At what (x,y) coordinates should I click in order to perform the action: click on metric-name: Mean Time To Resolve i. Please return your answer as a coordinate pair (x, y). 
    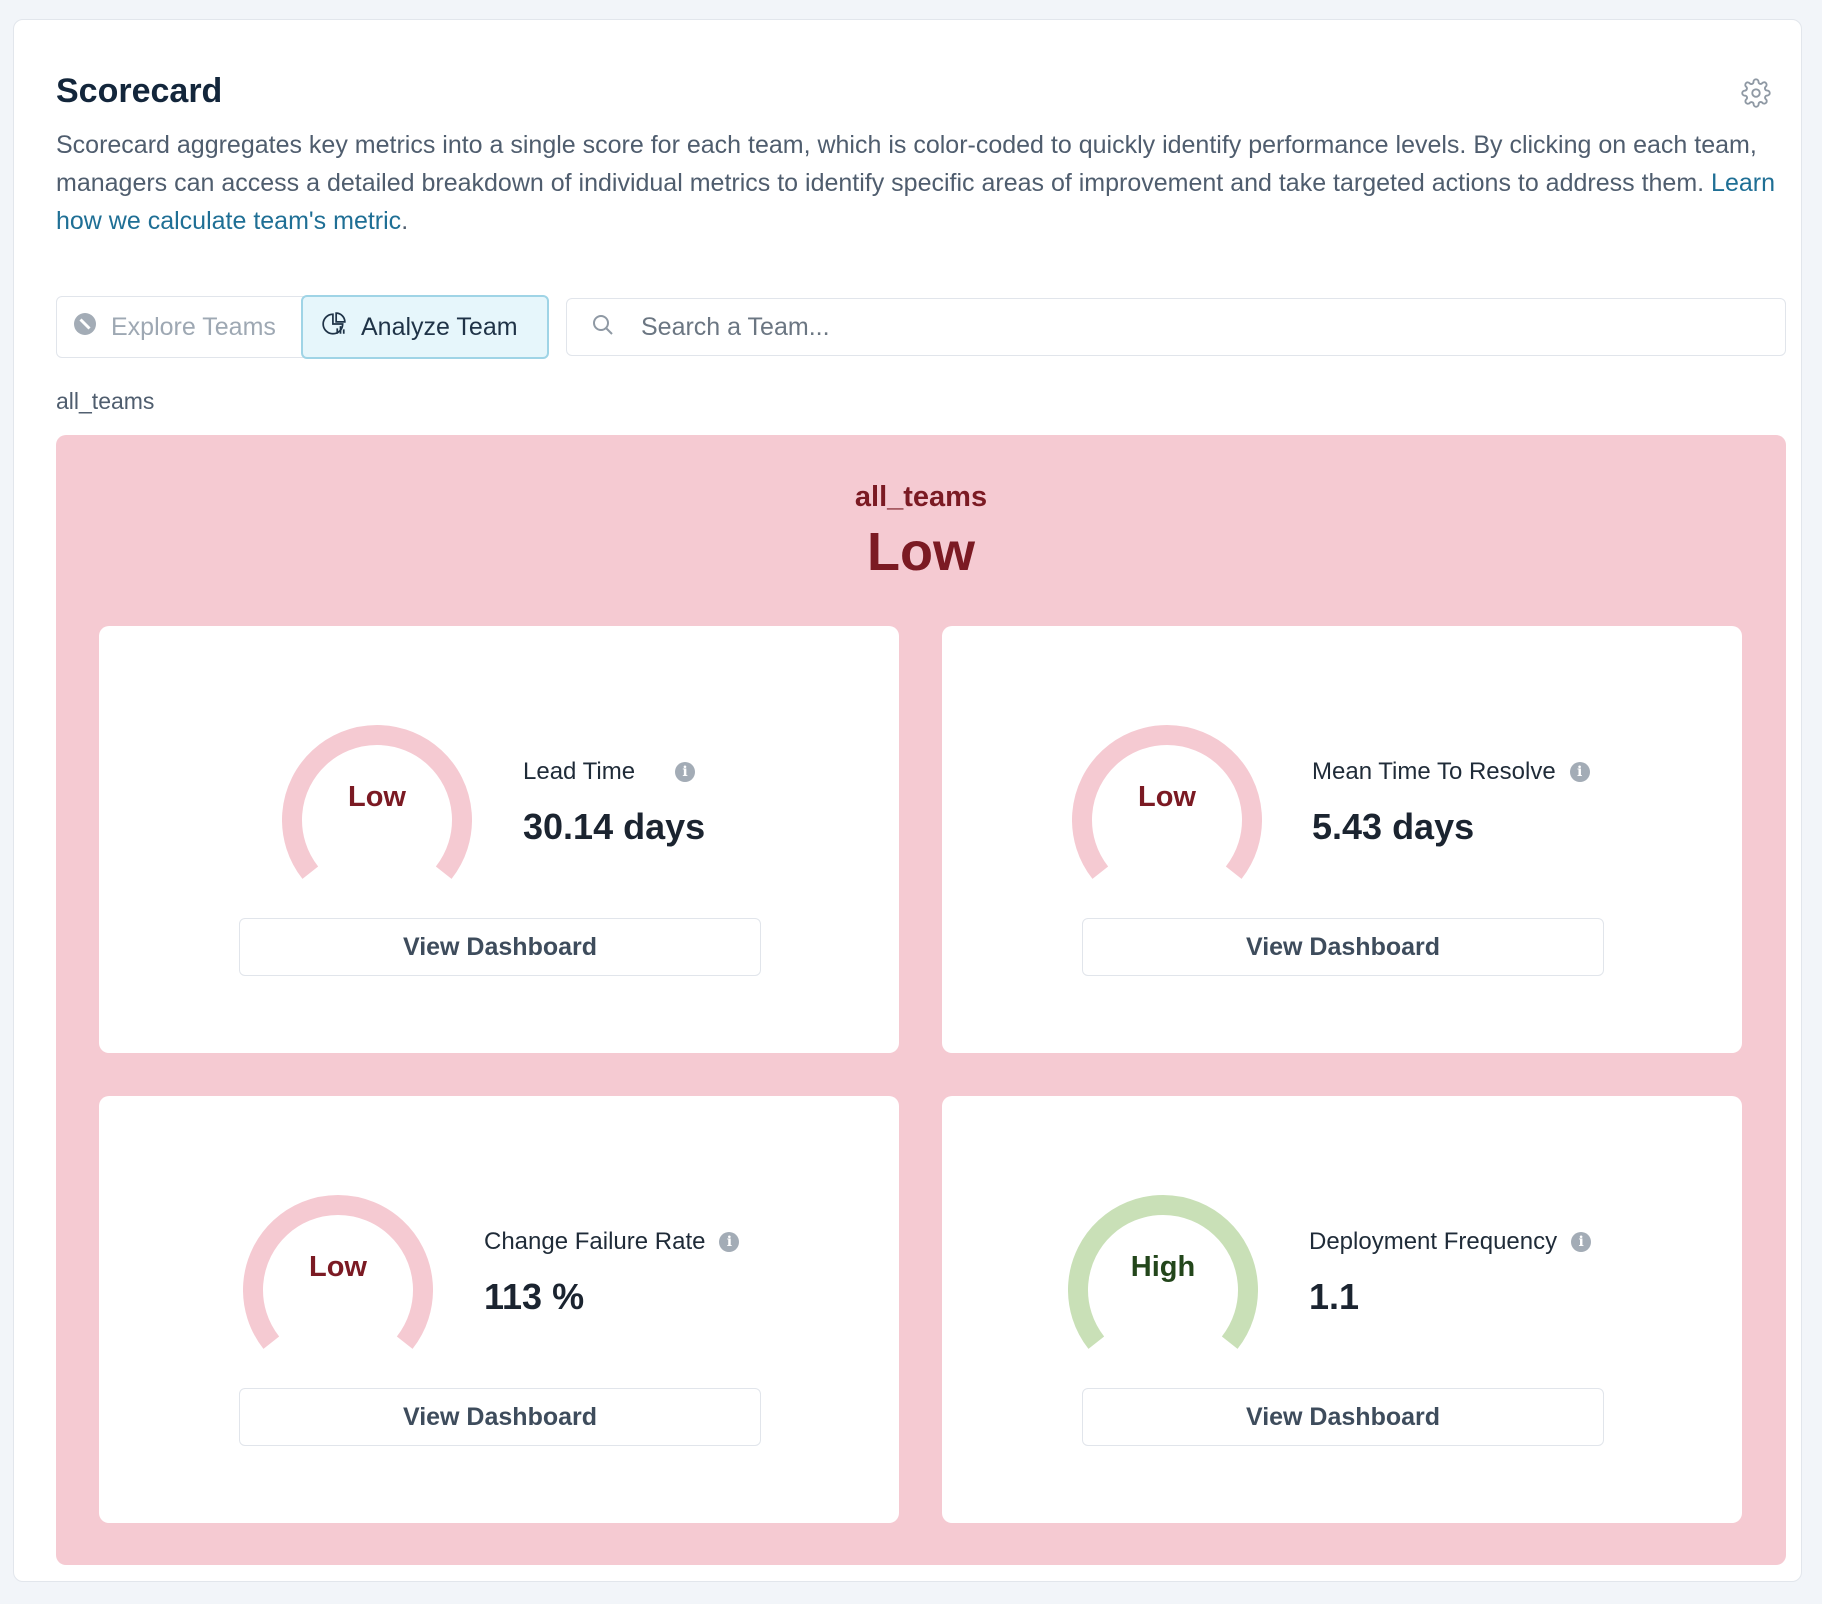
    Looking at the image, I should click on (1451, 772).